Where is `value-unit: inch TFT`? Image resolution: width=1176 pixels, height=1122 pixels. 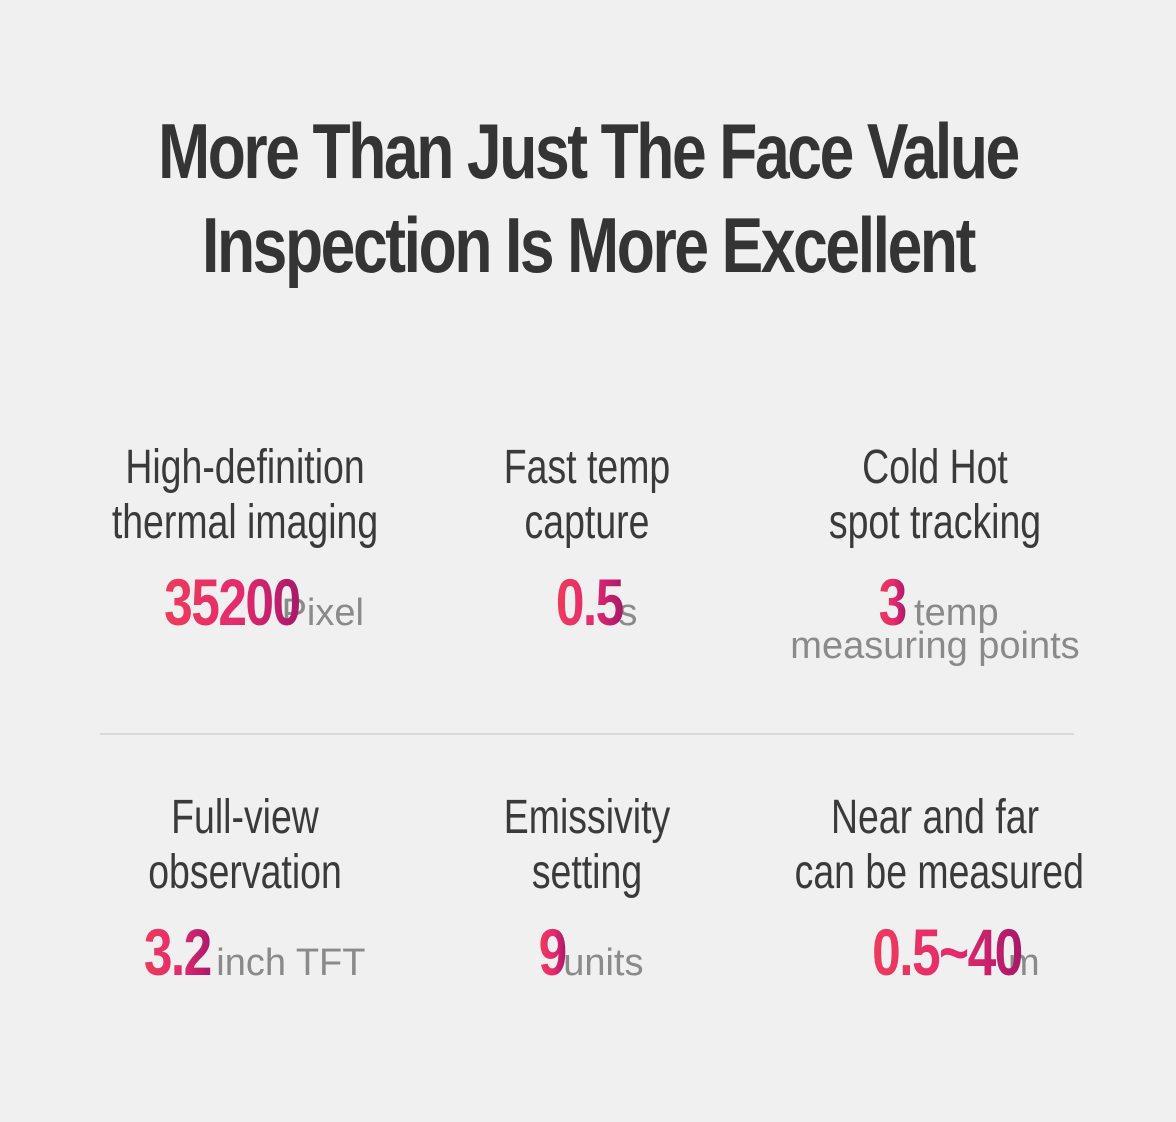 value-unit: inch TFT is located at coordinates (291, 963).